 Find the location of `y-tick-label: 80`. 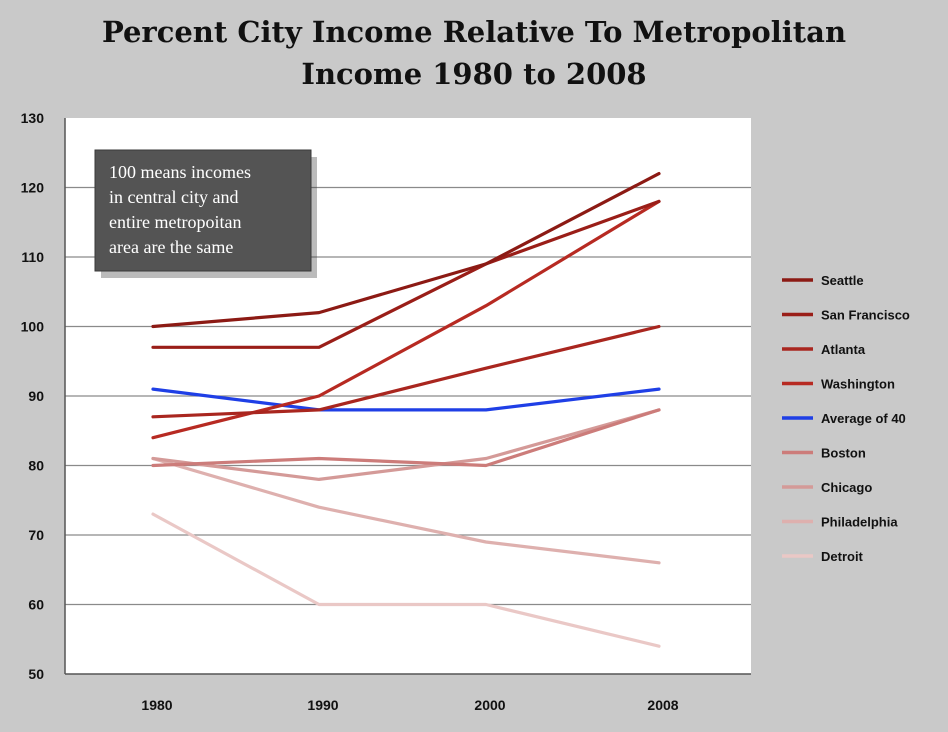

y-tick-label: 80 is located at coordinates (36, 466).